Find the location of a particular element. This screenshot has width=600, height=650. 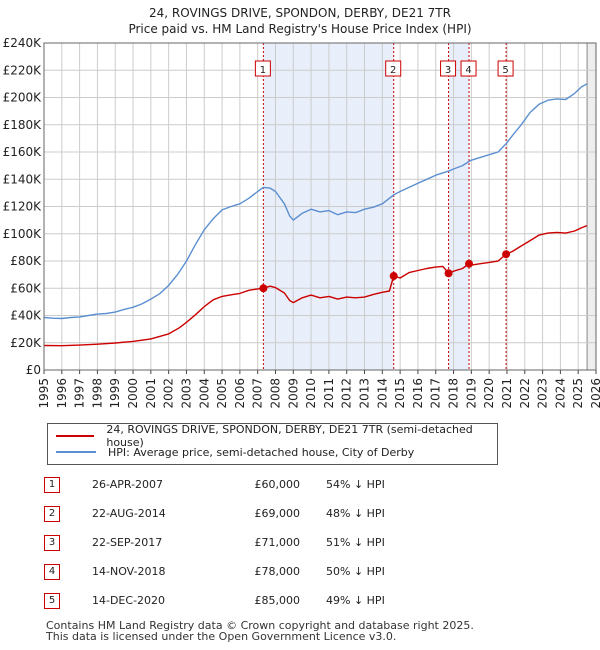

sale-date: 22-AUG-2014 is located at coordinates (129, 513).